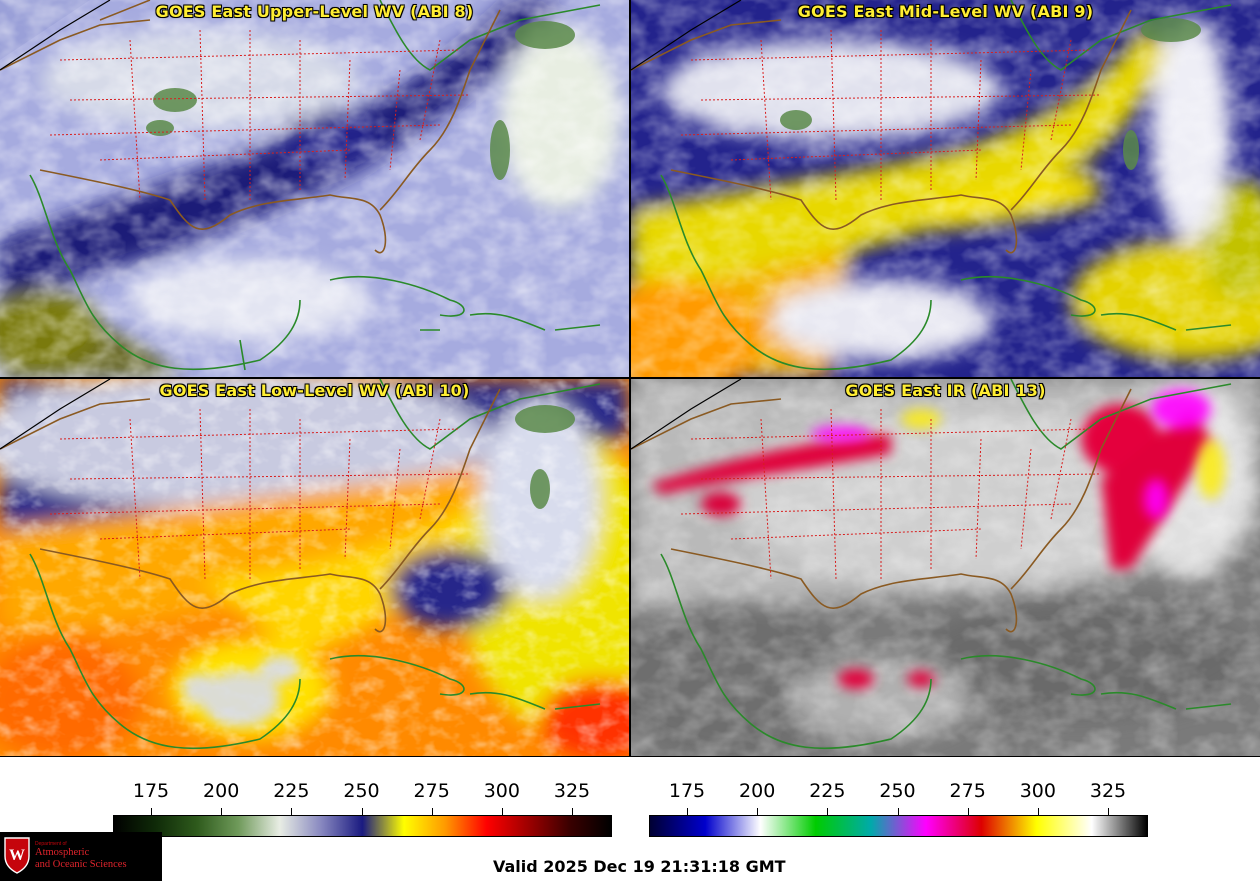  Describe the element at coordinates (314, 11) in the screenshot. I see `panel-title: GOES East Upper-Level WV (ABI 8)` at that location.